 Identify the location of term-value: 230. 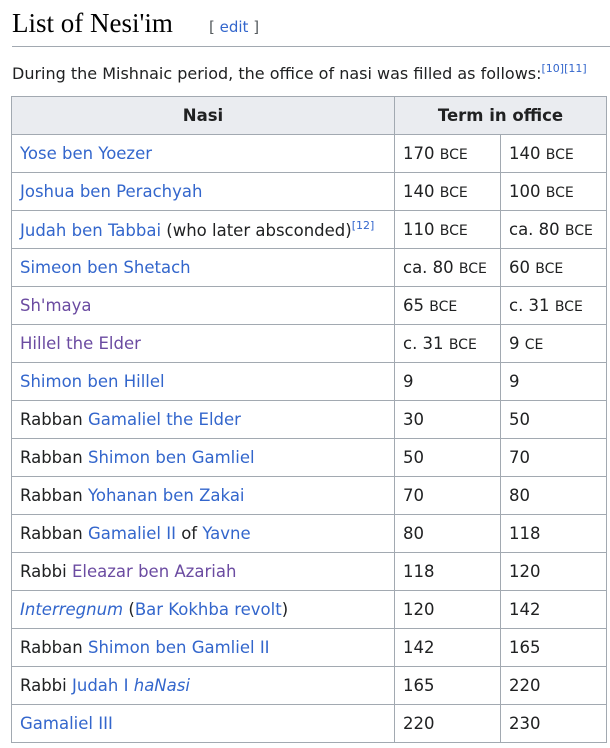
(525, 723).